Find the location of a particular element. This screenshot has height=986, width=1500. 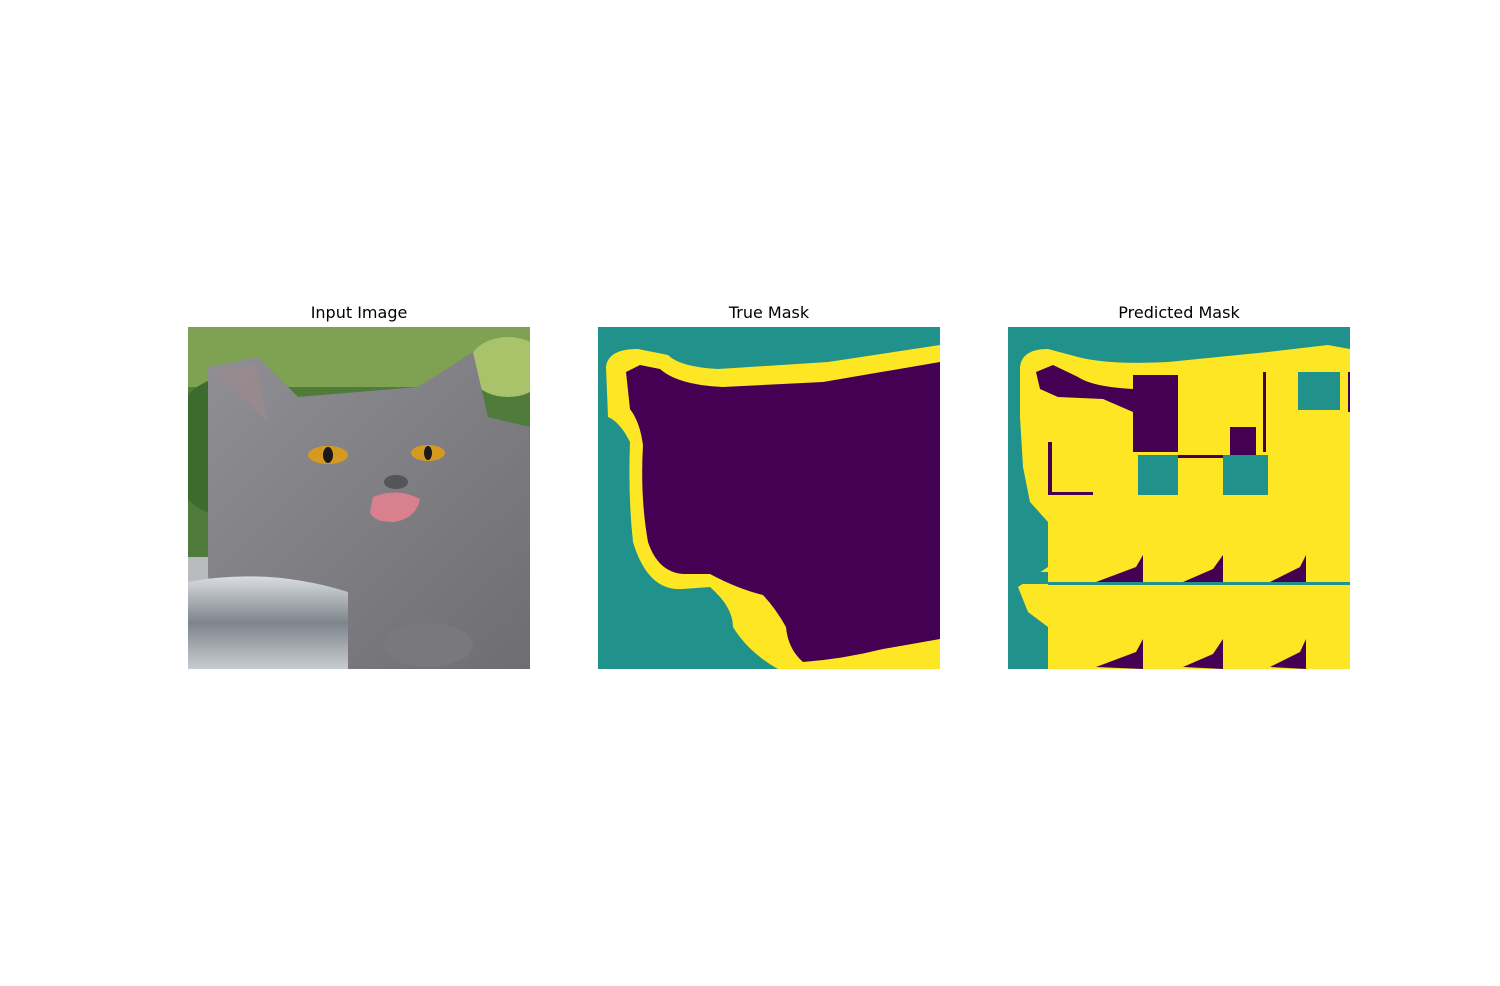

predicted-mask is located at coordinates (1179, 498).